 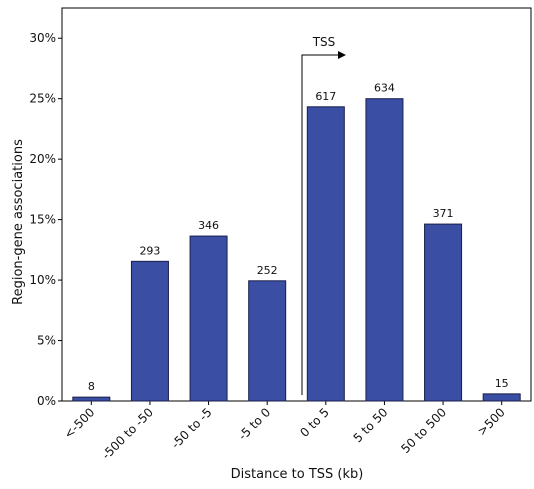 What do you see at coordinates (297, 474) in the screenshot?
I see `x-axis-label: Distance to TSS (kb)` at bounding box center [297, 474].